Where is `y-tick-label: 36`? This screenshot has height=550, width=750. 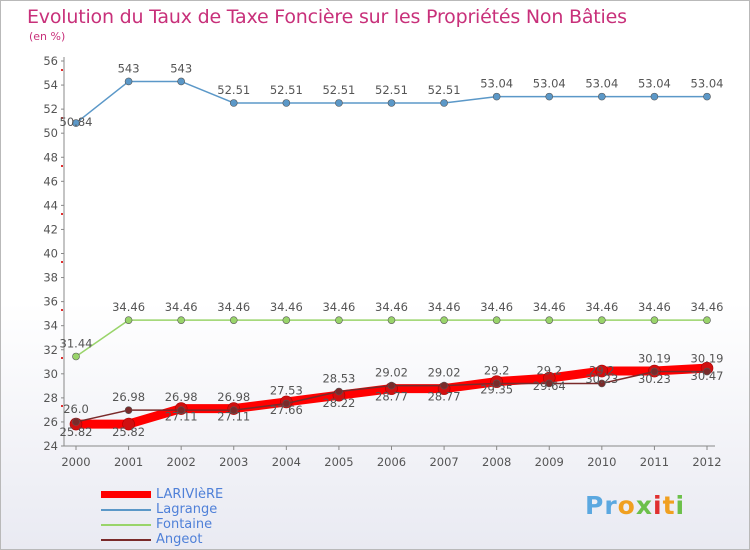
y-tick-label: 36 is located at coordinates (50, 302).